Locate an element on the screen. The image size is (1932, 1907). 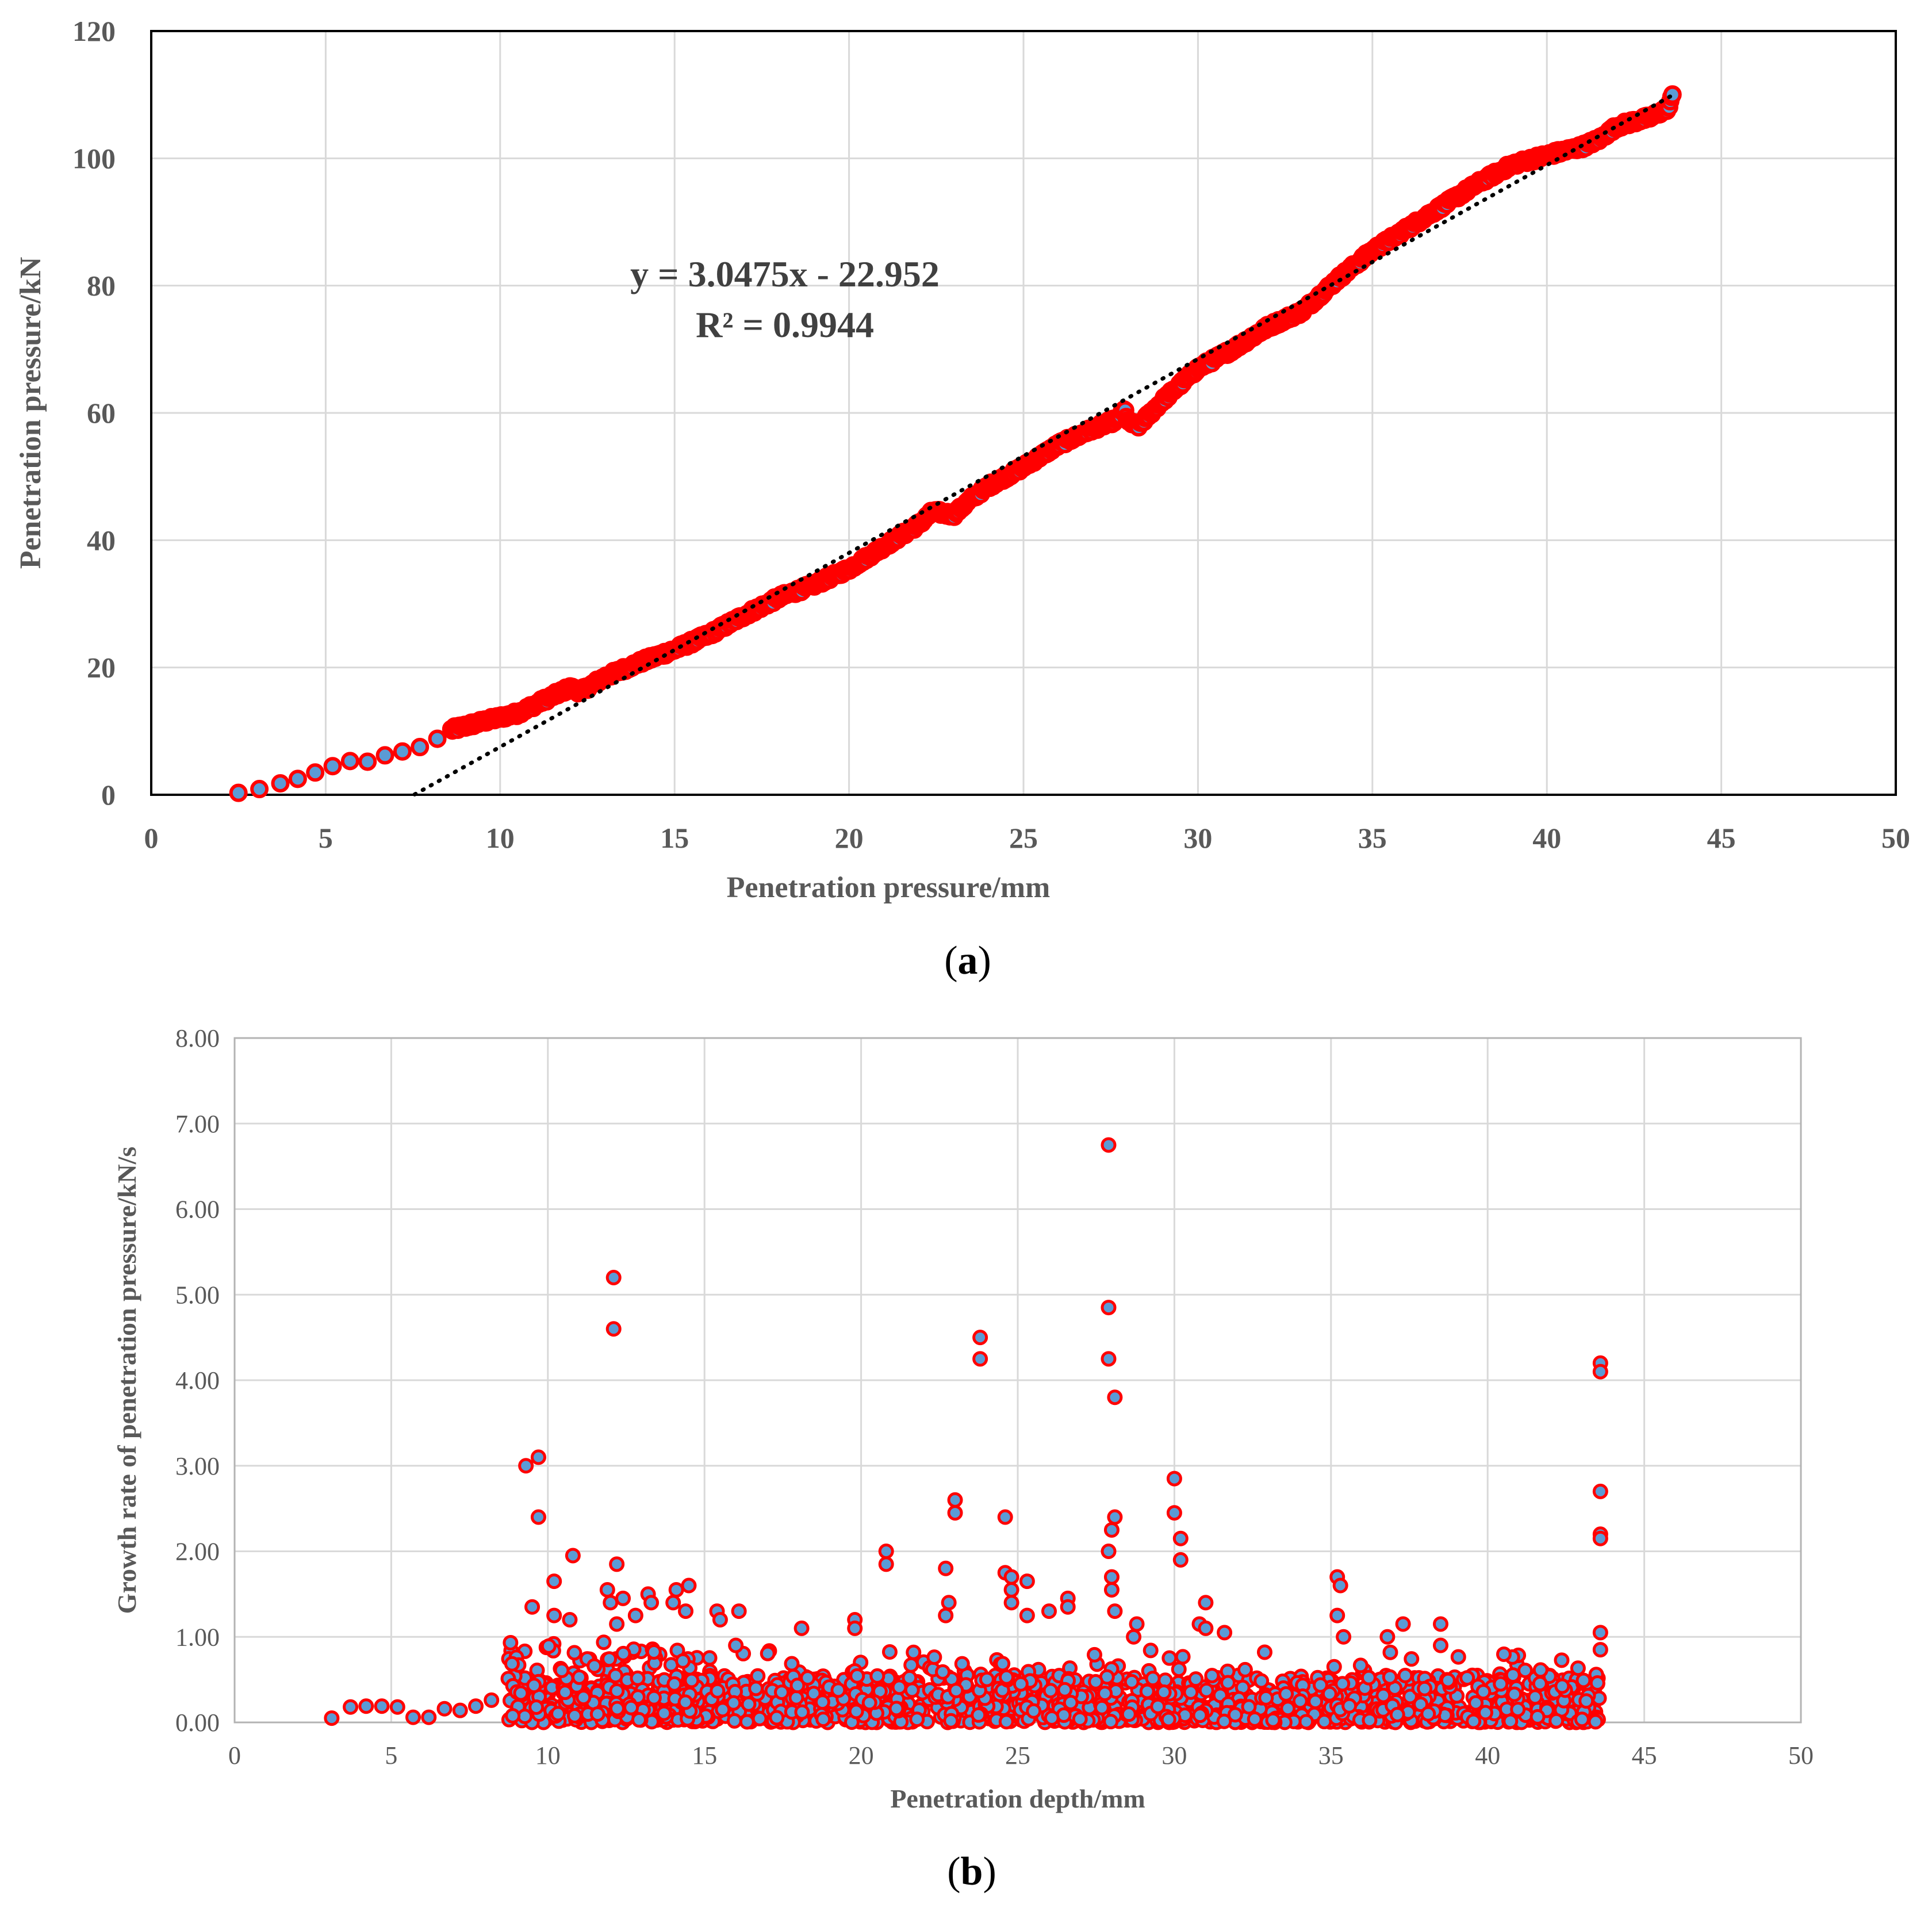
chart-a-y-ticks: 0 20 40 60 80 100 120 is located at coordinates (94, 413).